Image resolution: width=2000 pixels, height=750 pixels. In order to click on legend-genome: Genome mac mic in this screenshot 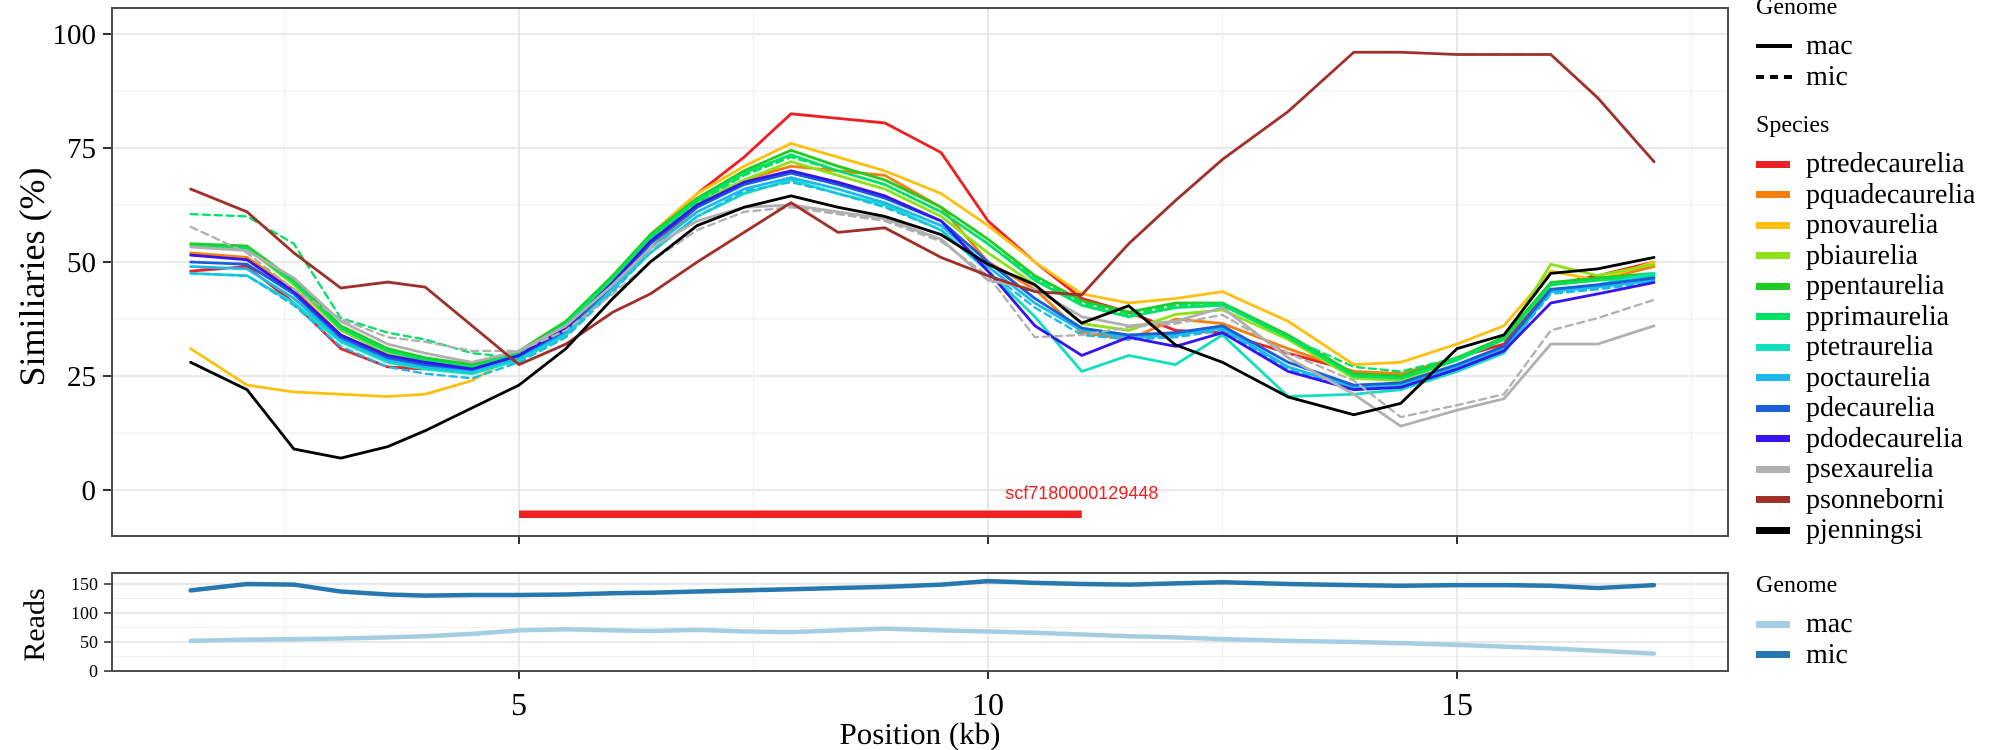, I will do `click(1804, 46)`.